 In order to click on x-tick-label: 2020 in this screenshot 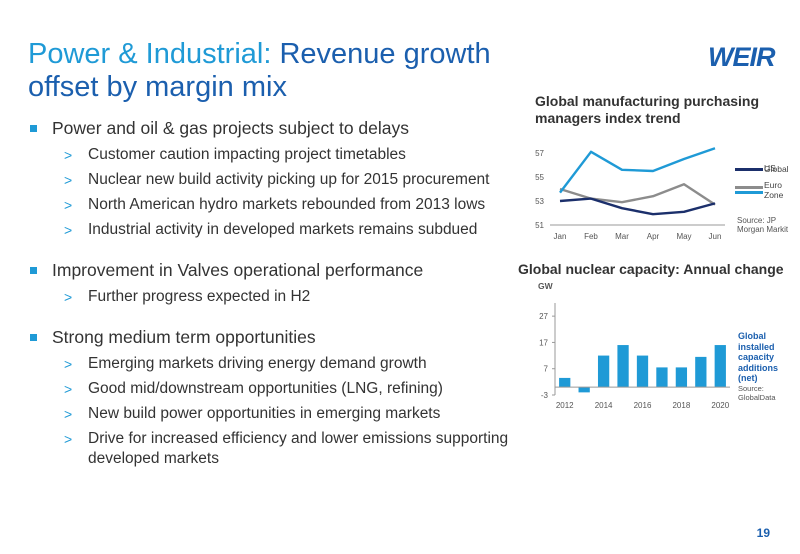, I will do `click(720, 405)`.